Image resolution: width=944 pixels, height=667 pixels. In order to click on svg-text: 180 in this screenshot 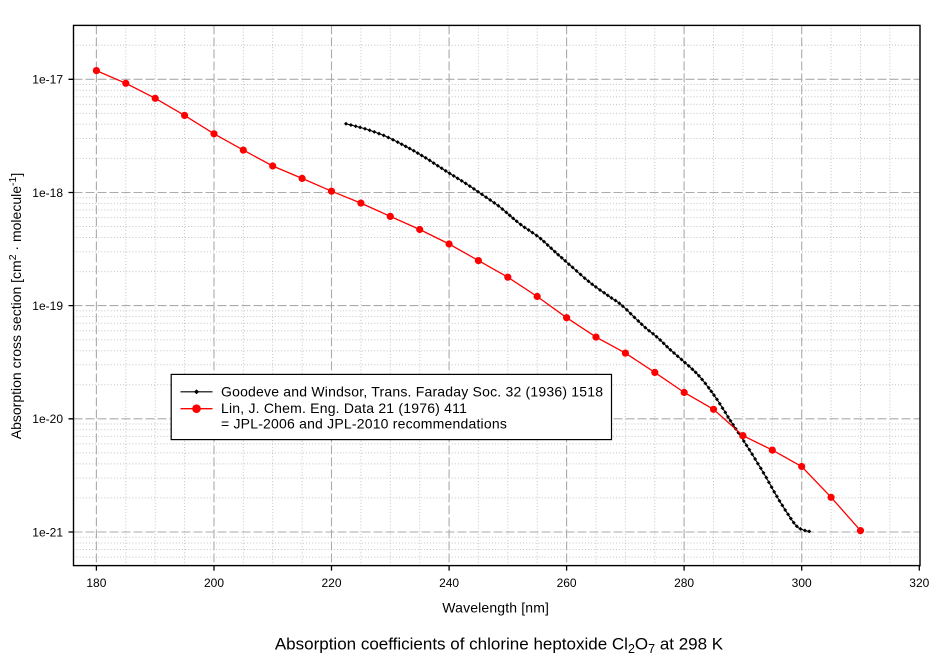, I will do `click(96, 583)`.